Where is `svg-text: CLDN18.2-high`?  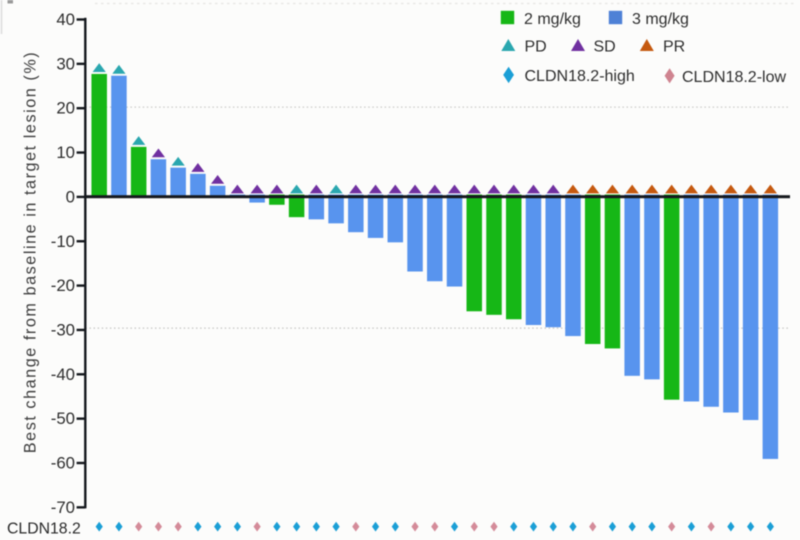
svg-text: CLDN18.2-high is located at coordinates (580, 76).